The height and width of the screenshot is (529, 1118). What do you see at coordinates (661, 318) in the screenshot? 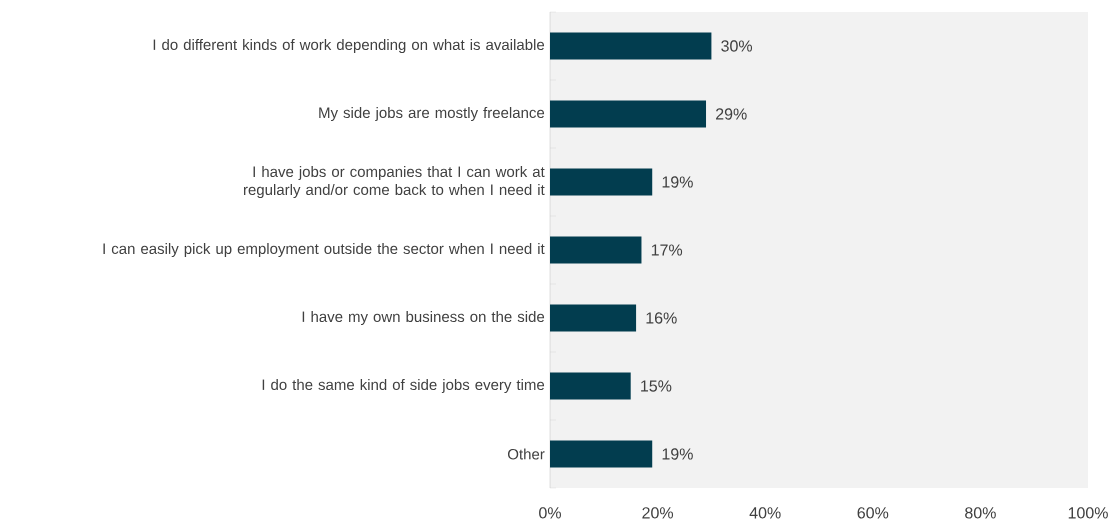
I see `data-label: 16%` at bounding box center [661, 318].